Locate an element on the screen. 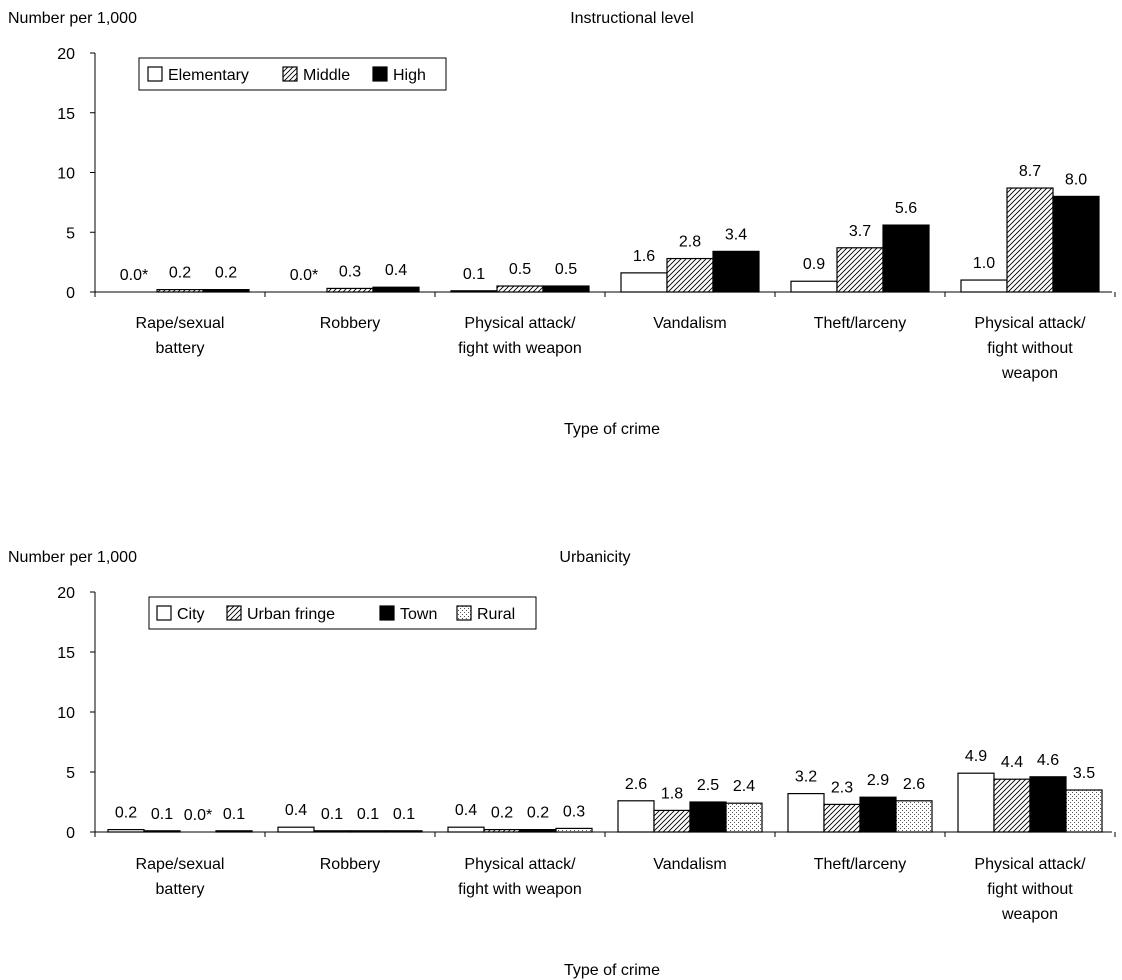 This screenshot has height=980, width=1122. legend-label: Elementary is located at coordinates (208, 75).